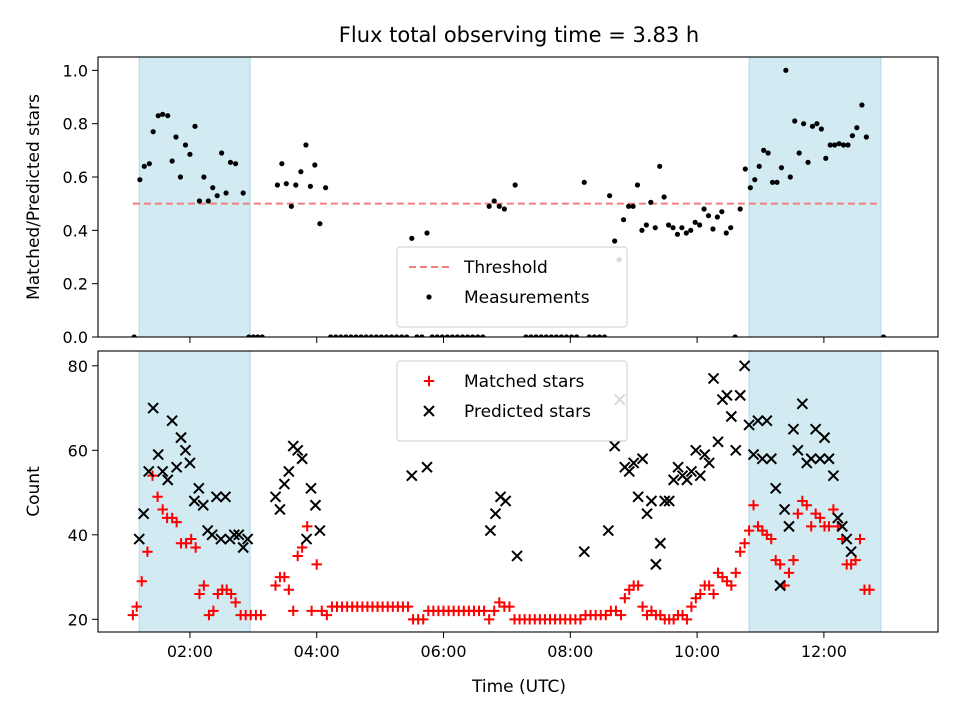 The image size is (960, 720). What do you see at coordinates (519, 35) in the screenshot?
I see `chart-title: Flux total observing time = 3.83 h` at bounding box center [519, 35].